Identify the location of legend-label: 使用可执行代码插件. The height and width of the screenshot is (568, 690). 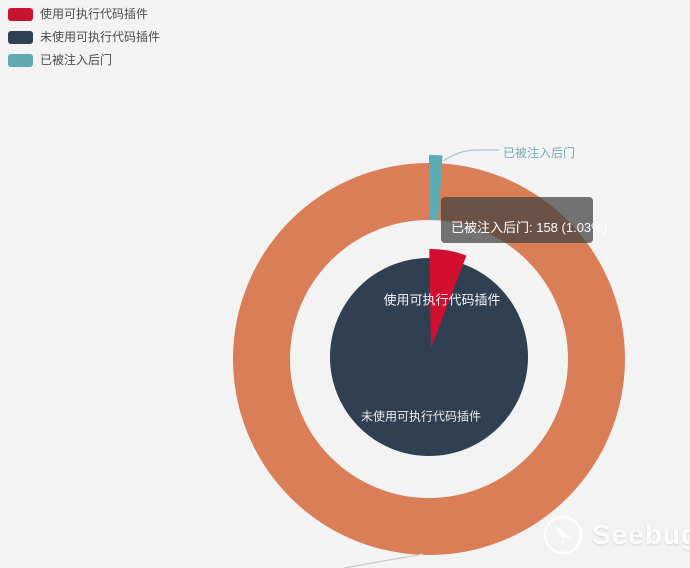
(94, 14).